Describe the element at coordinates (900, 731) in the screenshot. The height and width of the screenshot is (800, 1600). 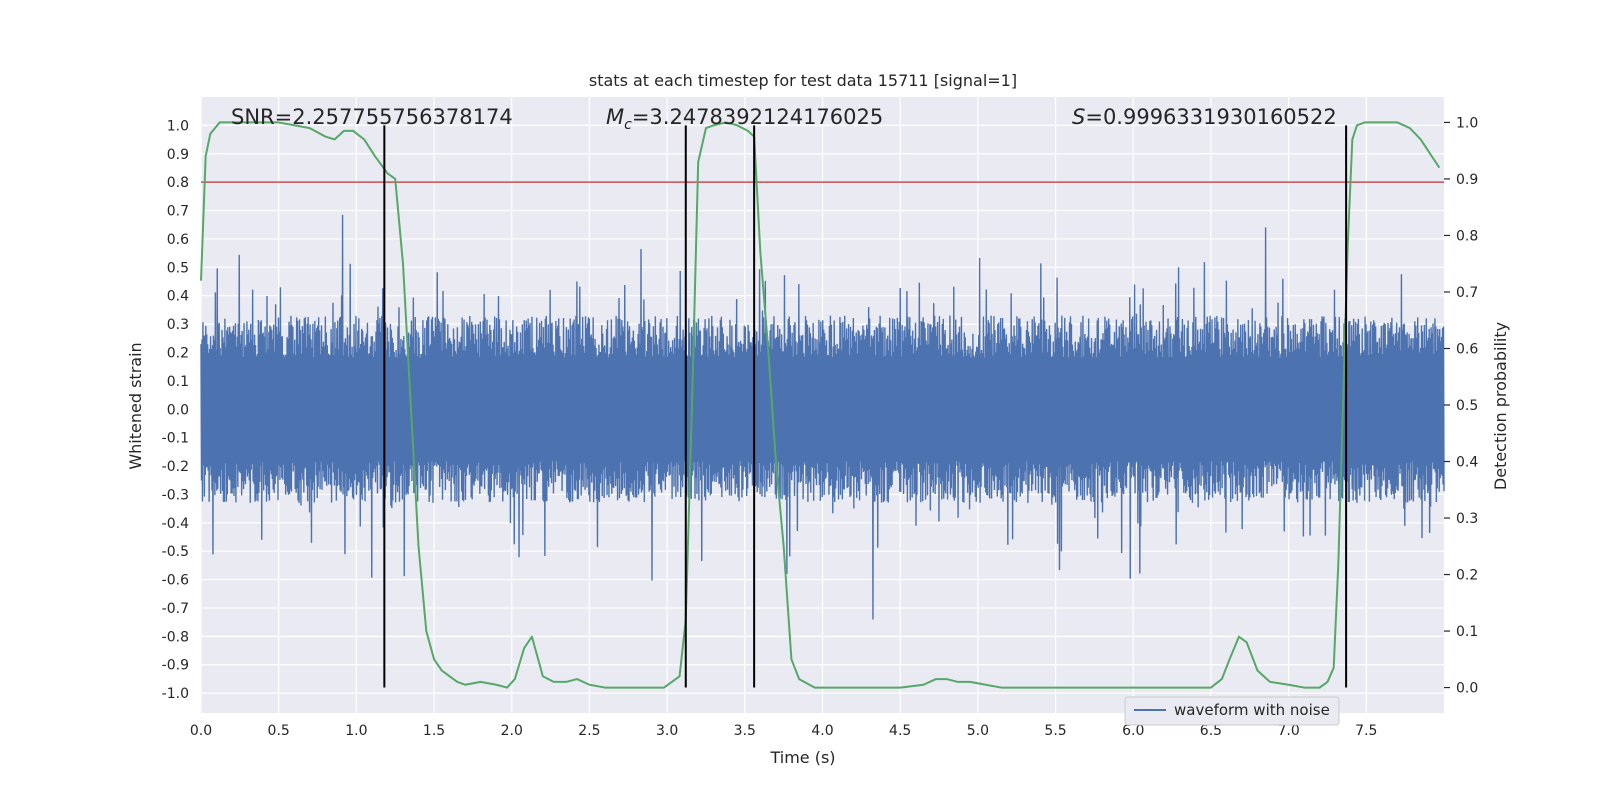
I see `x-tick-label: 4.5` at that location.